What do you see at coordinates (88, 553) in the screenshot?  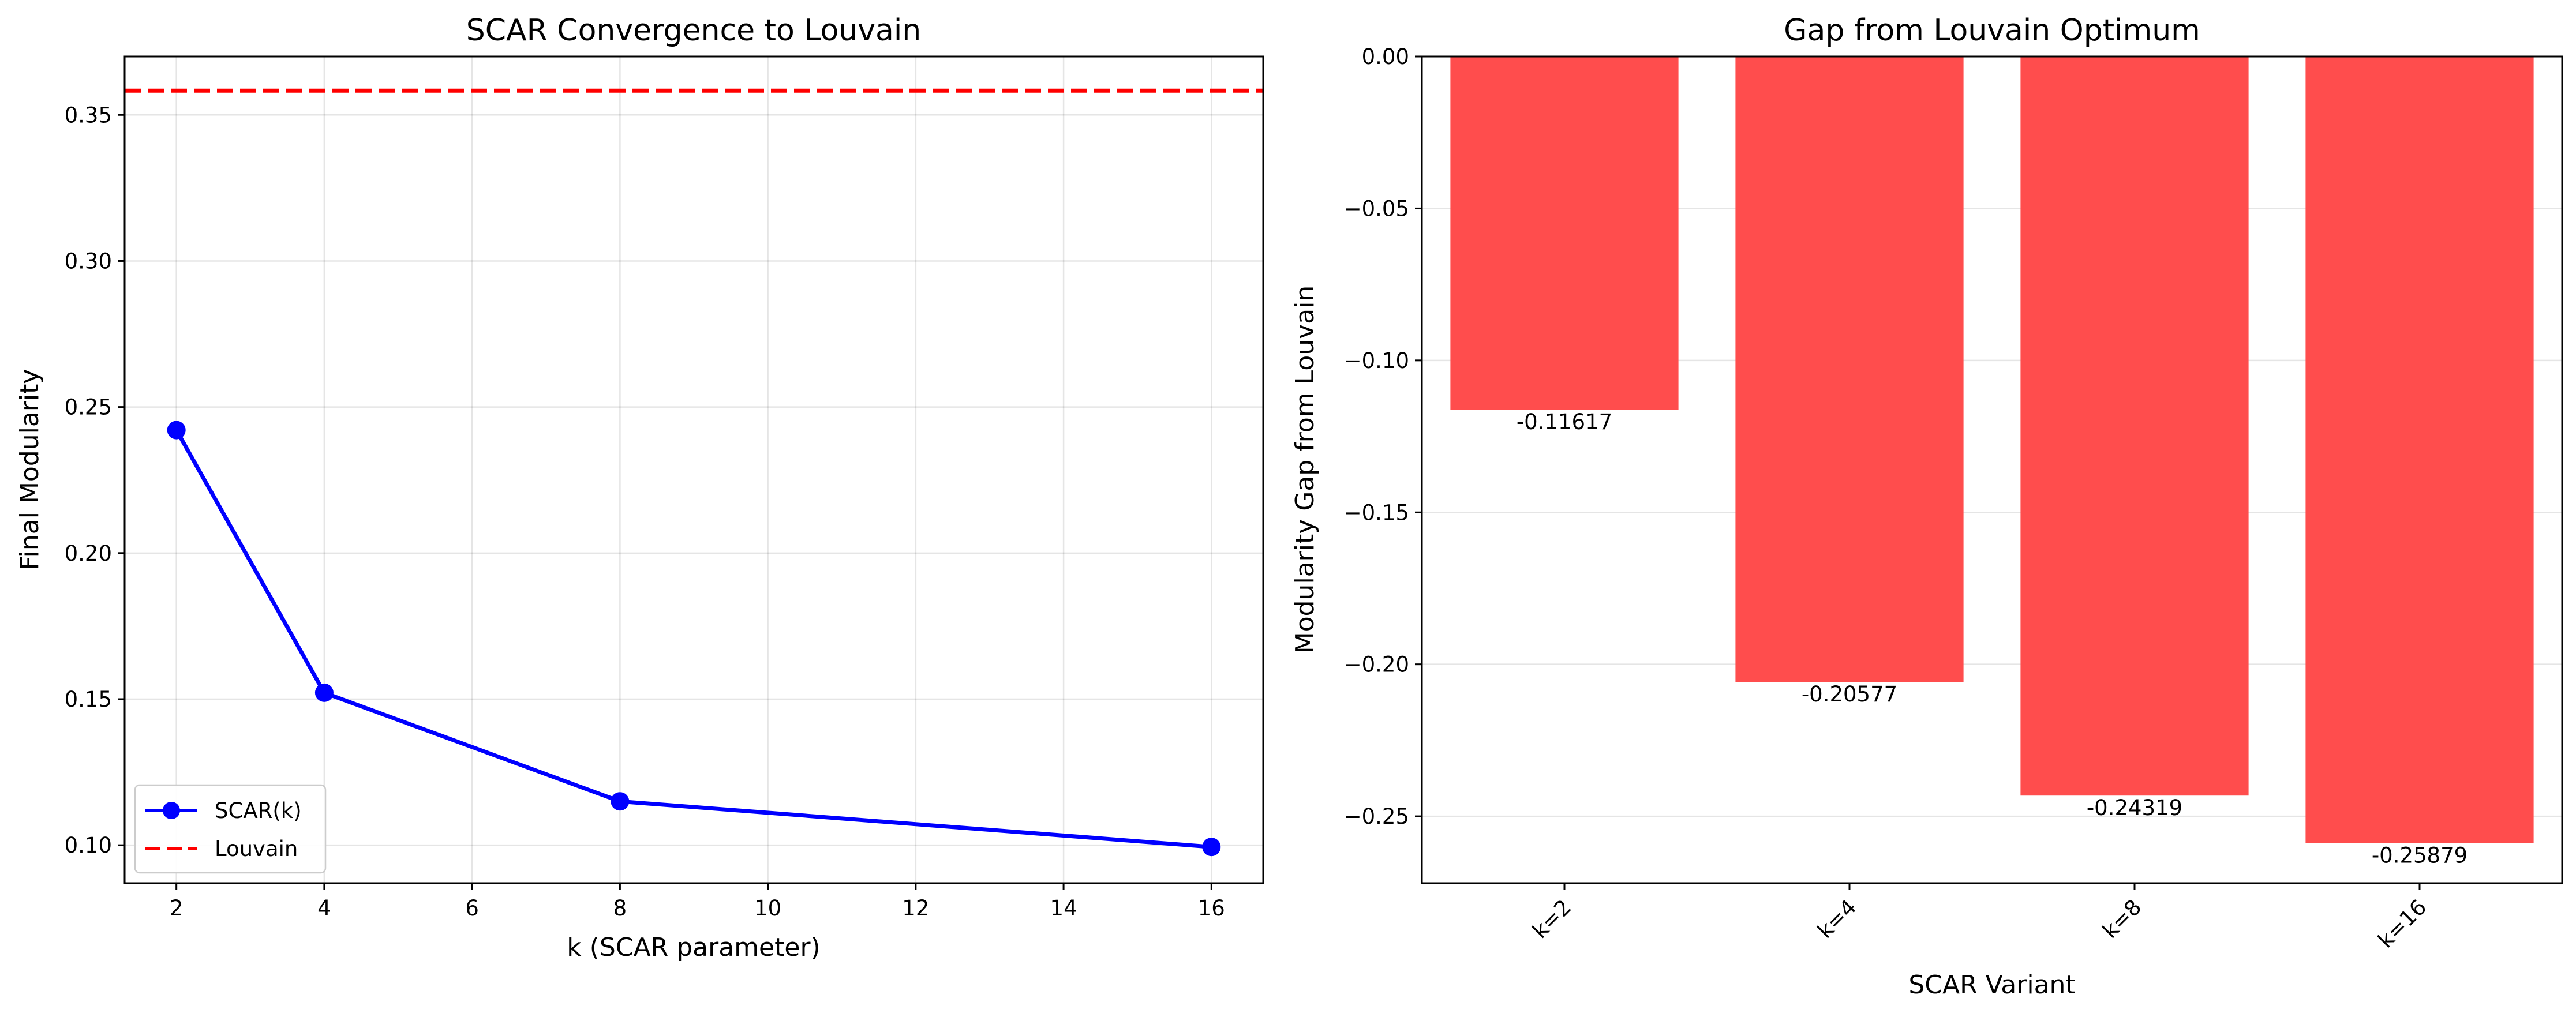 I see `left-y-tick-label: 0.20` at bounding box center [88, 553].